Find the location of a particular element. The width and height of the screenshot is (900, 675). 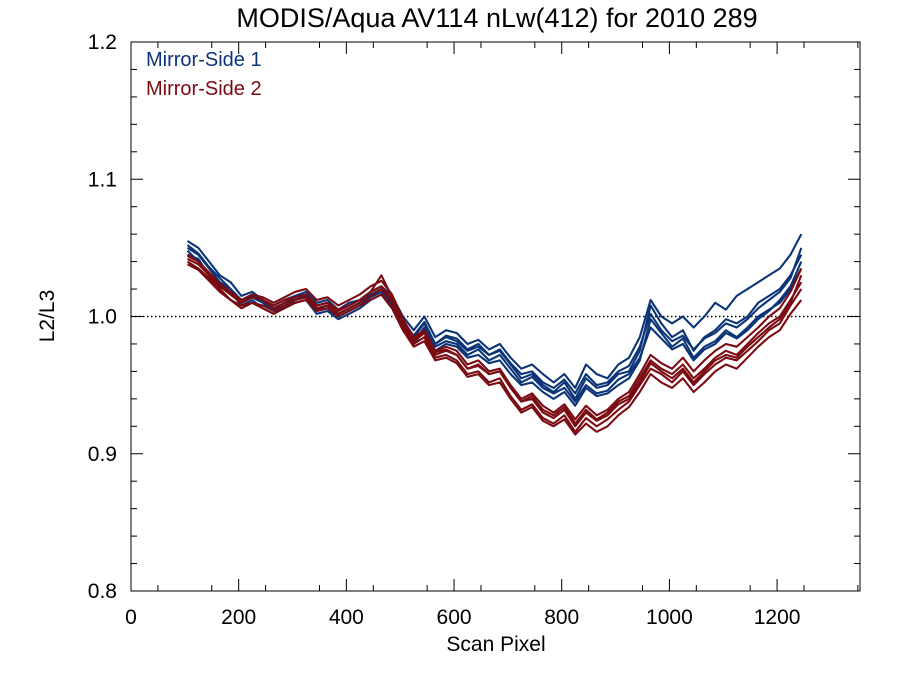

x-tick-label: 1200 is located at coordinates (777, 617).